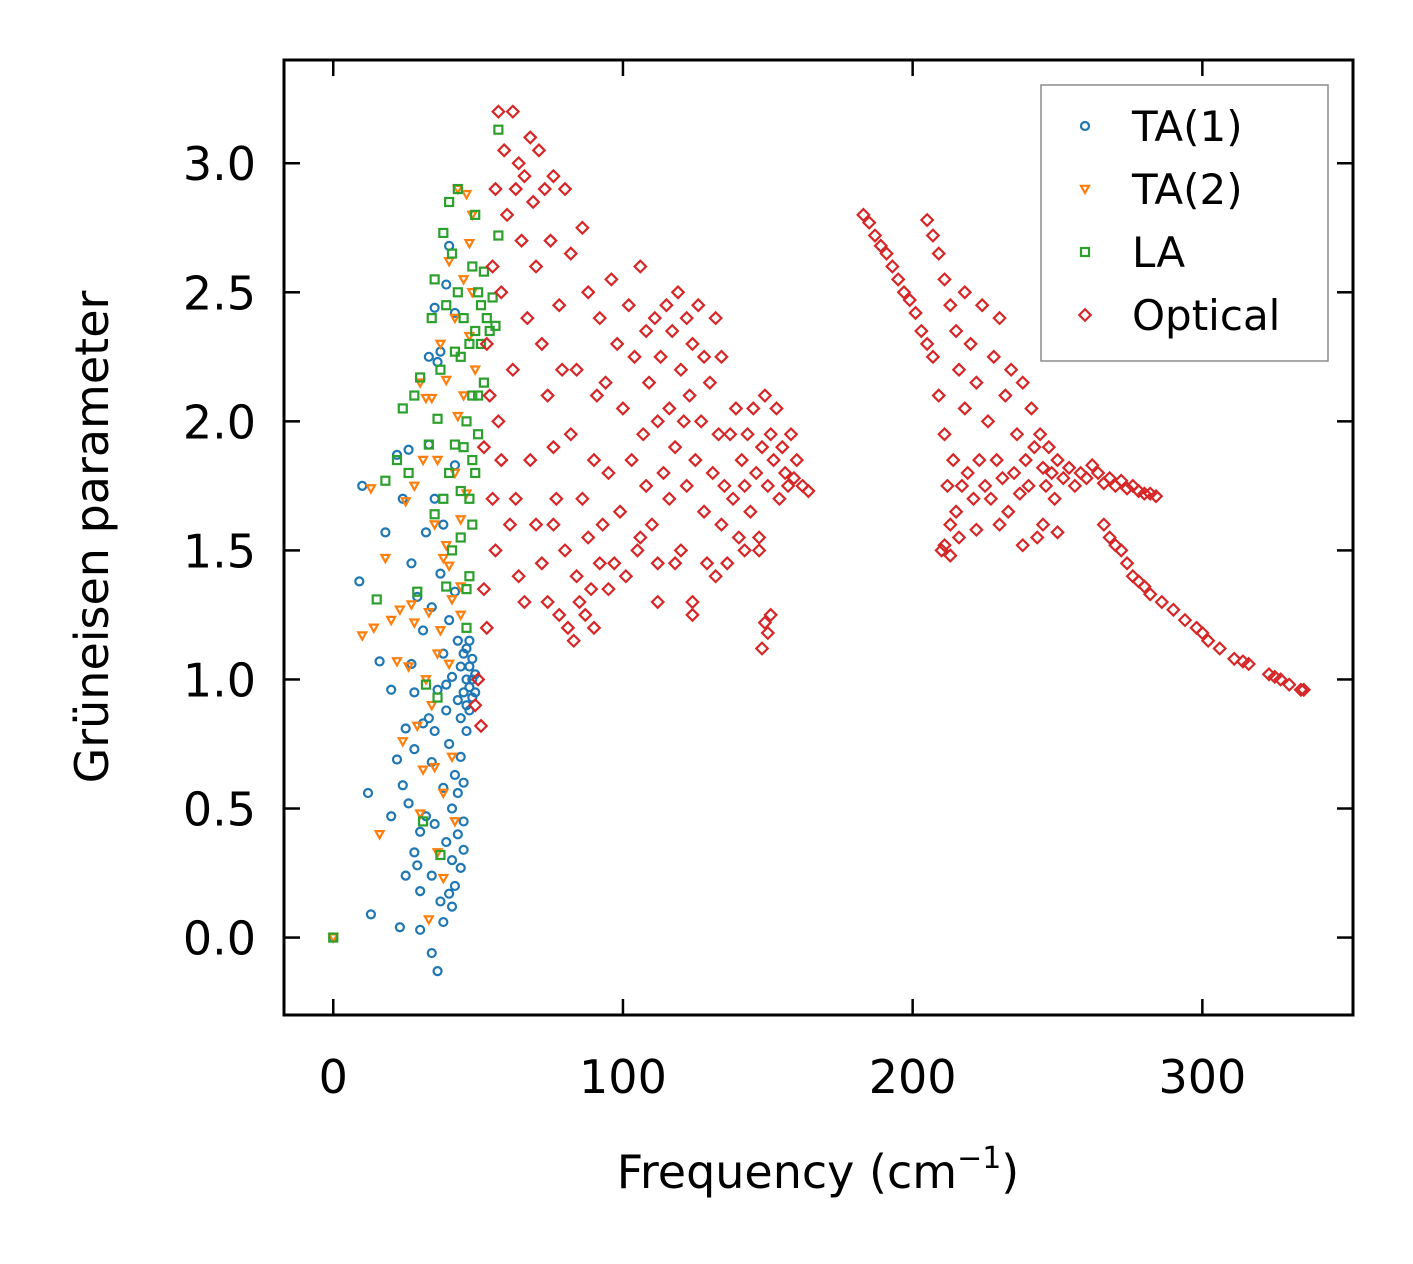 The width and height of the screenshot is (1413, 1264). What do you see at coordinates (92, 536) in the screenshot?
I see `y-axis-title: Grüneisen parameter` at bounding box center [92, 536].